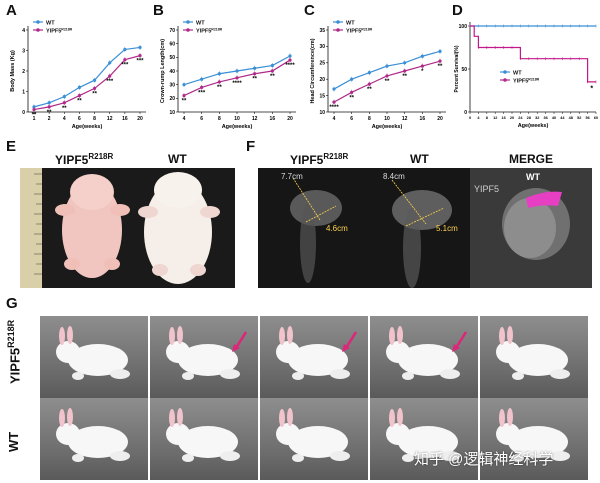 This screenshot has height=483, width=600. What do you see at coordinates (172, 113) in the screenshot?
I see `y-tick-label: 10` at bounding box center [172, 113].